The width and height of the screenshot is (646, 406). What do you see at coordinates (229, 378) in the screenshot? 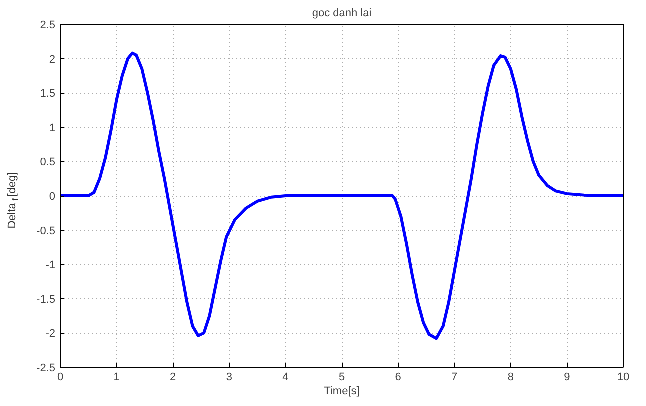
I see `x-tick-label: 3` at bounding box center [229, 378].